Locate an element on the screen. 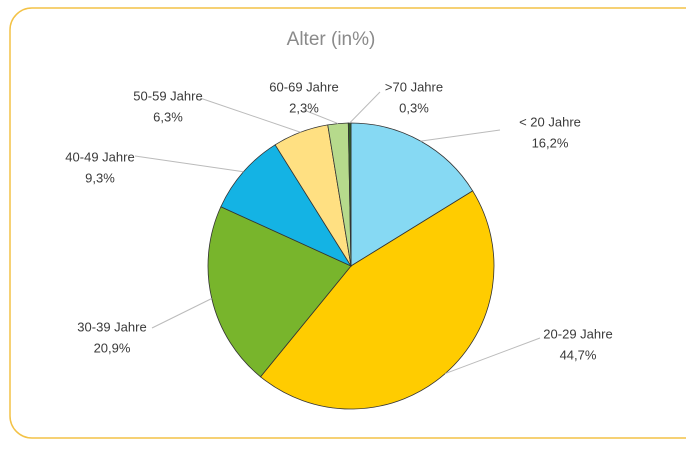 The width and height of the screenshot is (686, 454). slice-label: 30-39 Jahre is located at coordinates (111, 326).